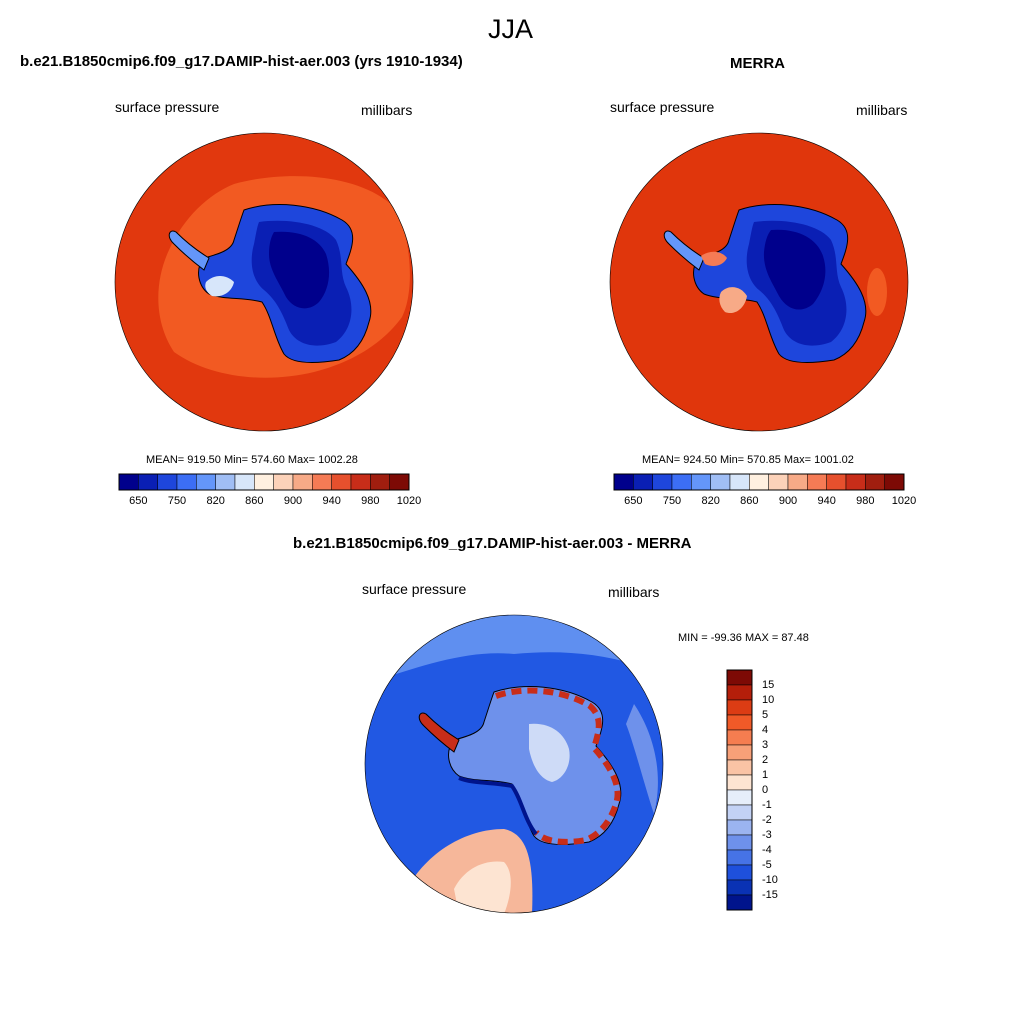 This screenshot has width=1024, height=1024. What do you see at coordinates (767, 865) in the screenshot?
I see `colorbar-tick-label: -5` at bounding box center [767, 865].